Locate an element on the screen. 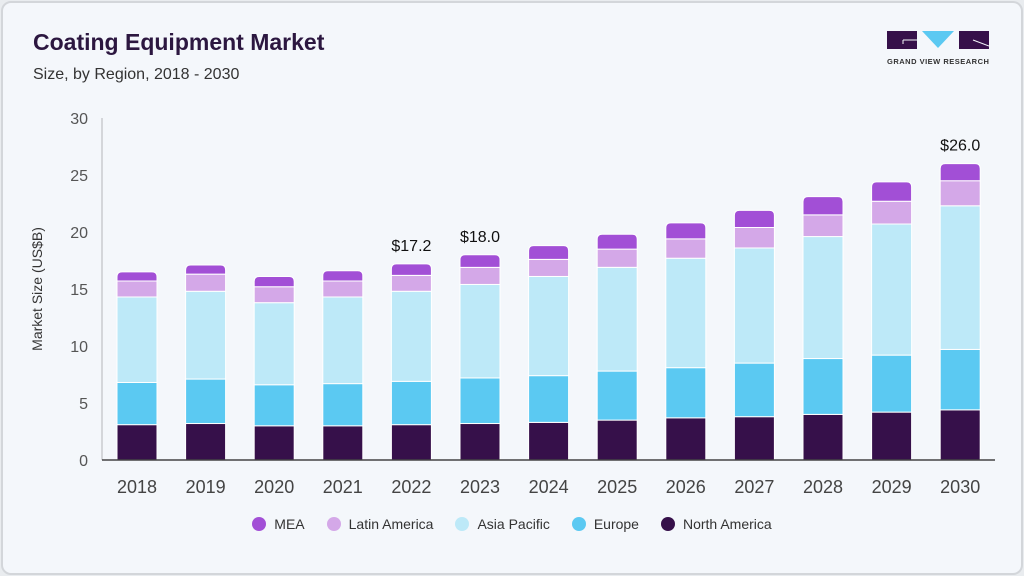  legend-item-mea: MEA is located at coordinates (278, 524).